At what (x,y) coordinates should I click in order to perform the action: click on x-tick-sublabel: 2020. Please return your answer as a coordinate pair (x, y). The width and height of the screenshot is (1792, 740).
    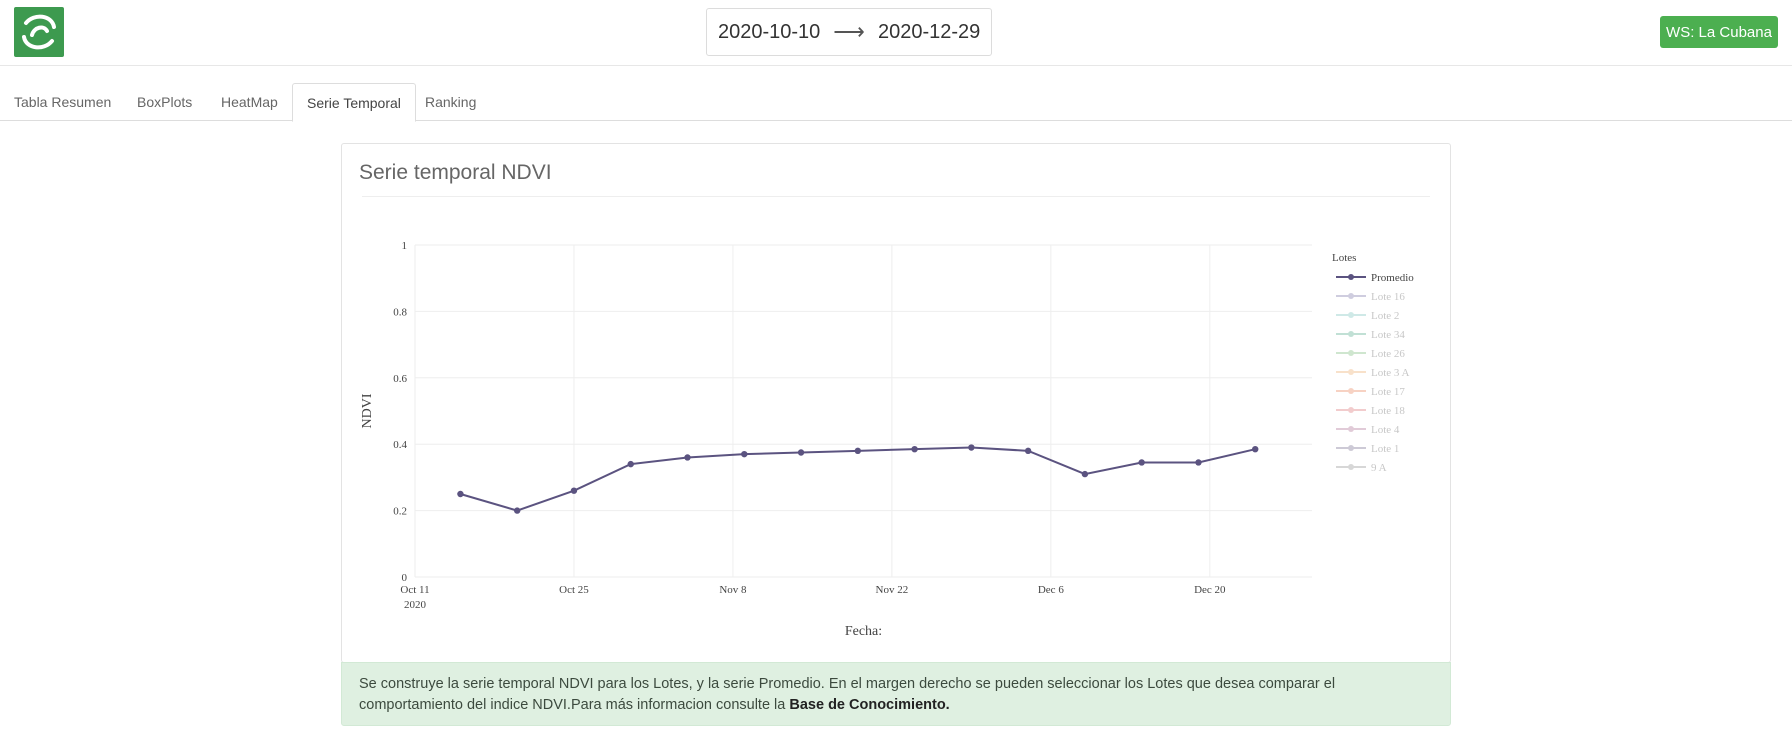
    Looking at the image, I should click on (415, 605).